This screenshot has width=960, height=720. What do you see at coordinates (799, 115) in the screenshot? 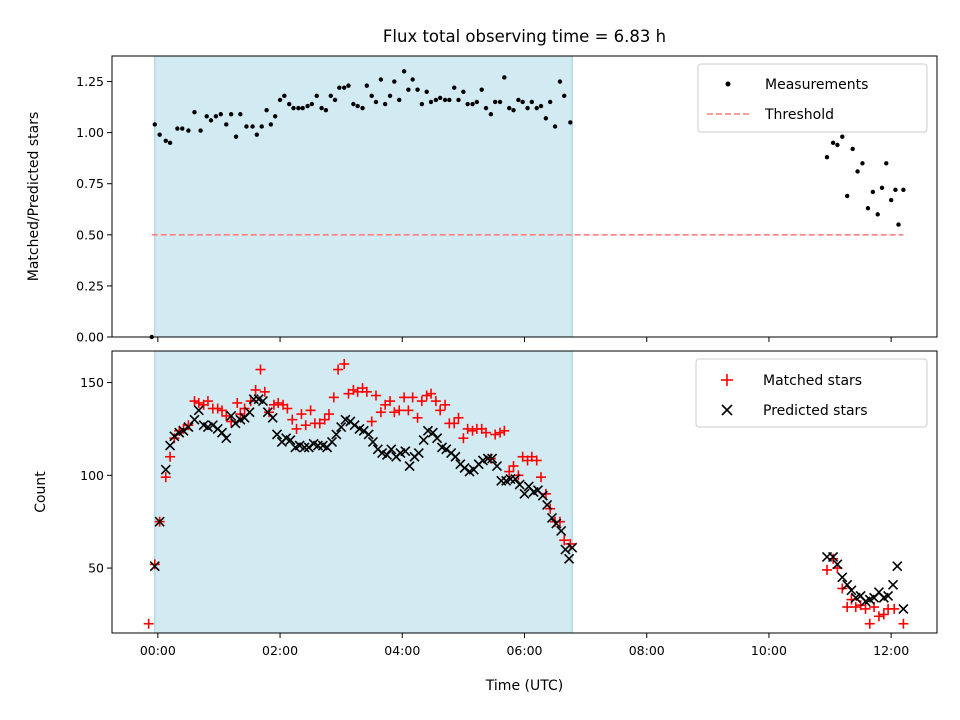
I see `legend-threshold-label: Threshold` at bounding box center [799, 115].